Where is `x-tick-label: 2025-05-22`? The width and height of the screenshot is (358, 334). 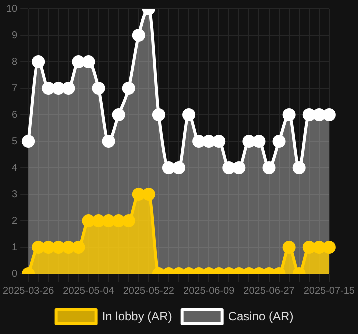 x-tick-label: 2025-05-22 is located at coordinates (149, 291).